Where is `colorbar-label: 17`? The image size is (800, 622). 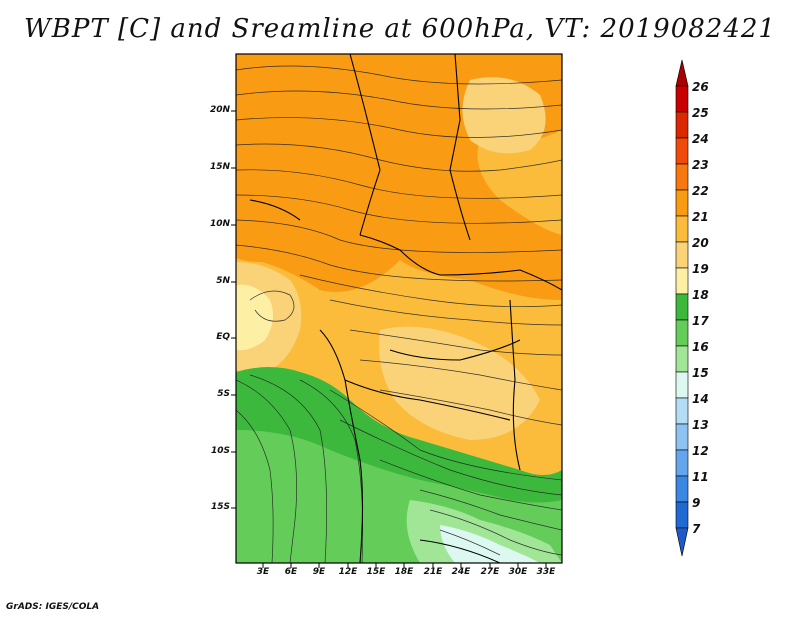 colorbar-label: 17 is located at coordinates (700, 321).